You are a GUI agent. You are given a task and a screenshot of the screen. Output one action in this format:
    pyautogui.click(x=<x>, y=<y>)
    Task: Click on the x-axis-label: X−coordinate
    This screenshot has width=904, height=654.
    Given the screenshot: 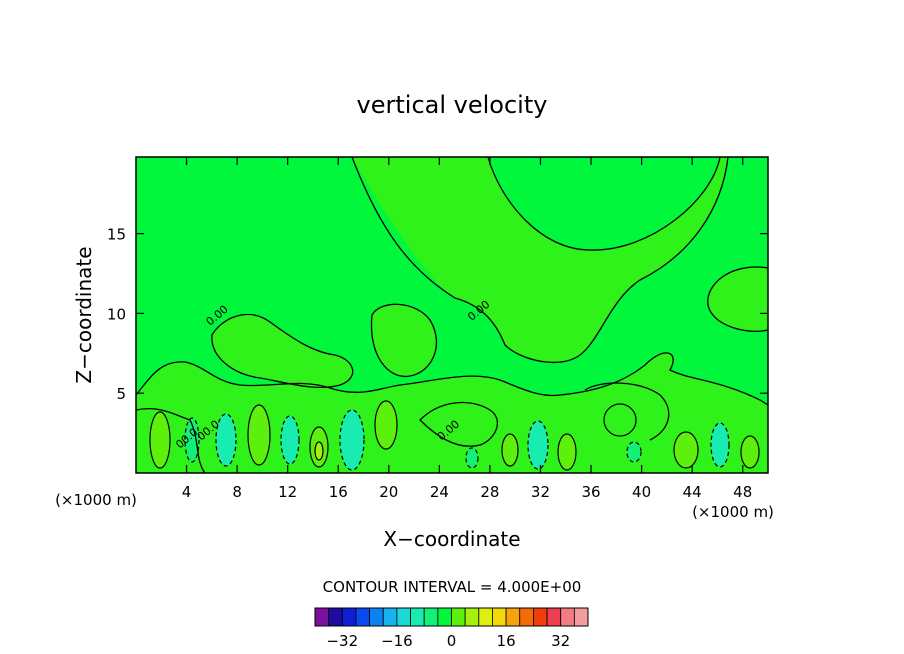 What is the action you would take?
    pyautogui.click(x=451, y=539)
    